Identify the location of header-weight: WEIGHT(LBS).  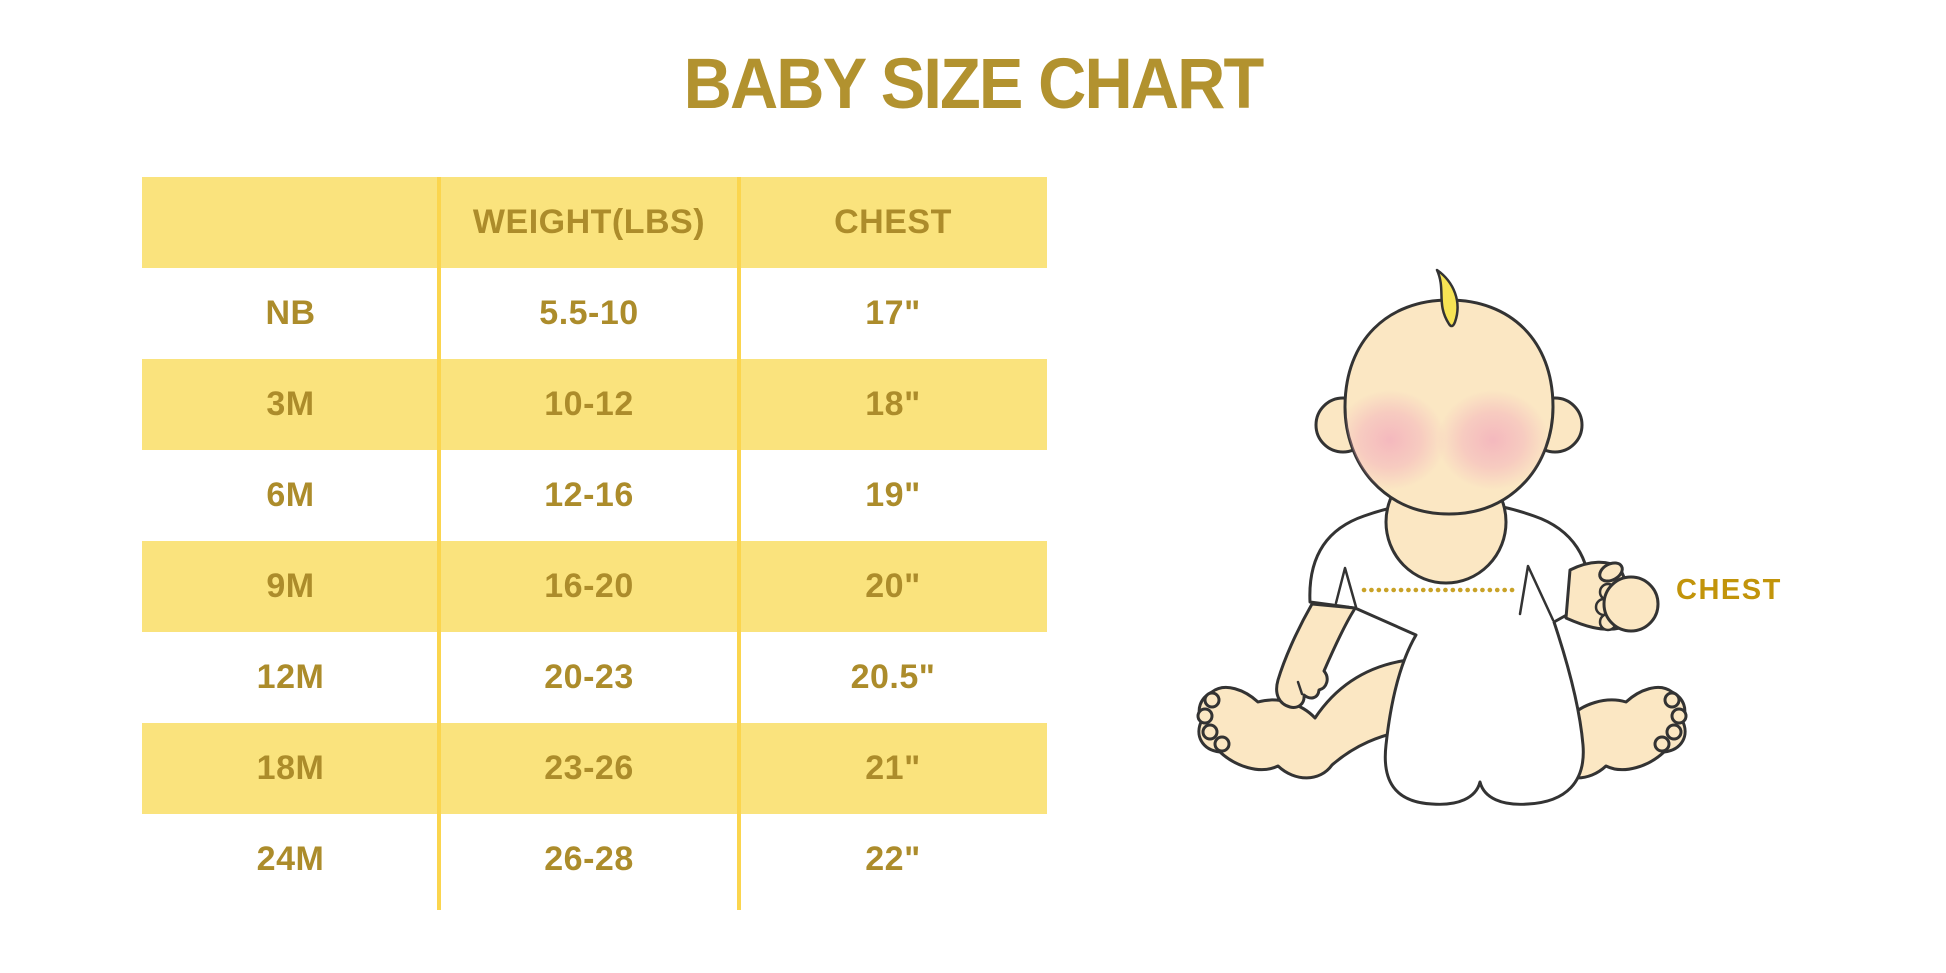
(589, 222).